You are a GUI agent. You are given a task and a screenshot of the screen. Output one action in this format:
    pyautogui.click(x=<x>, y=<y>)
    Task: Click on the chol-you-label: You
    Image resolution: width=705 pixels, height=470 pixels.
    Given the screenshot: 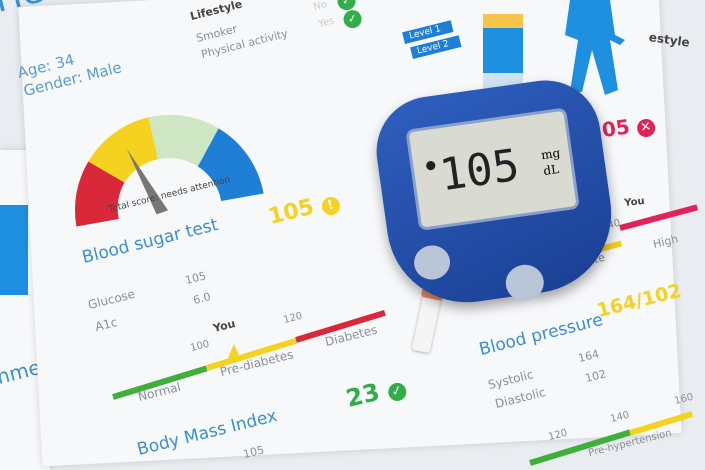 What is the action you would take?
    pyautogui.click(x=634, y=202)
    